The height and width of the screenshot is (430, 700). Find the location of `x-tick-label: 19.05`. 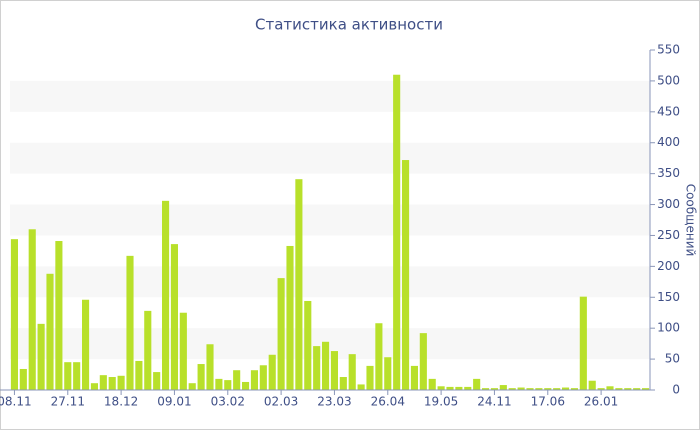

x-tick-label: 19.05 is located at coordinates (441, 402).